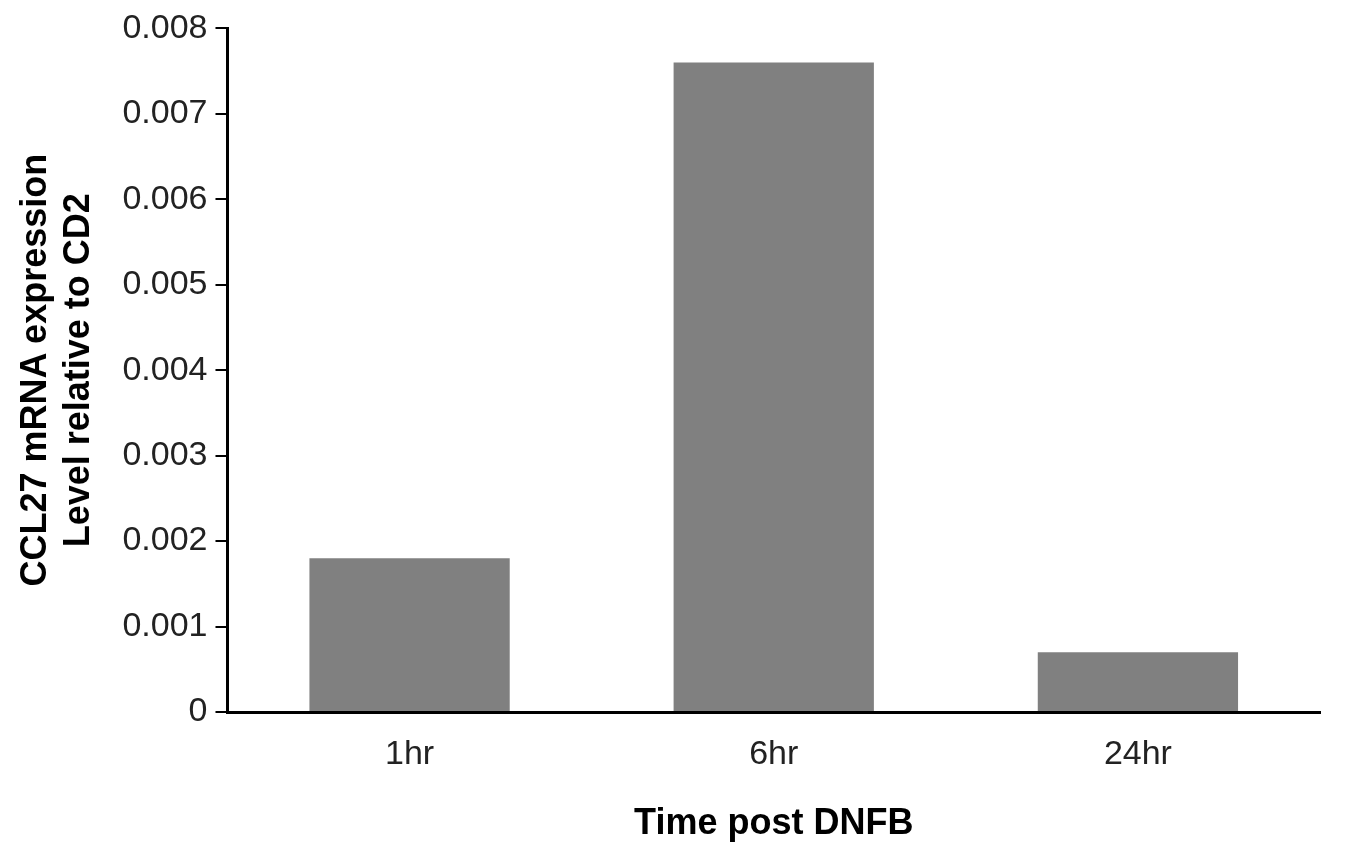 The height and width of the screenshot is (860, 1345). What do you see at coordinates (165, 367) in the screenshot?
I see `y-tick-label: 0.004` at bounding box center [165, 367].